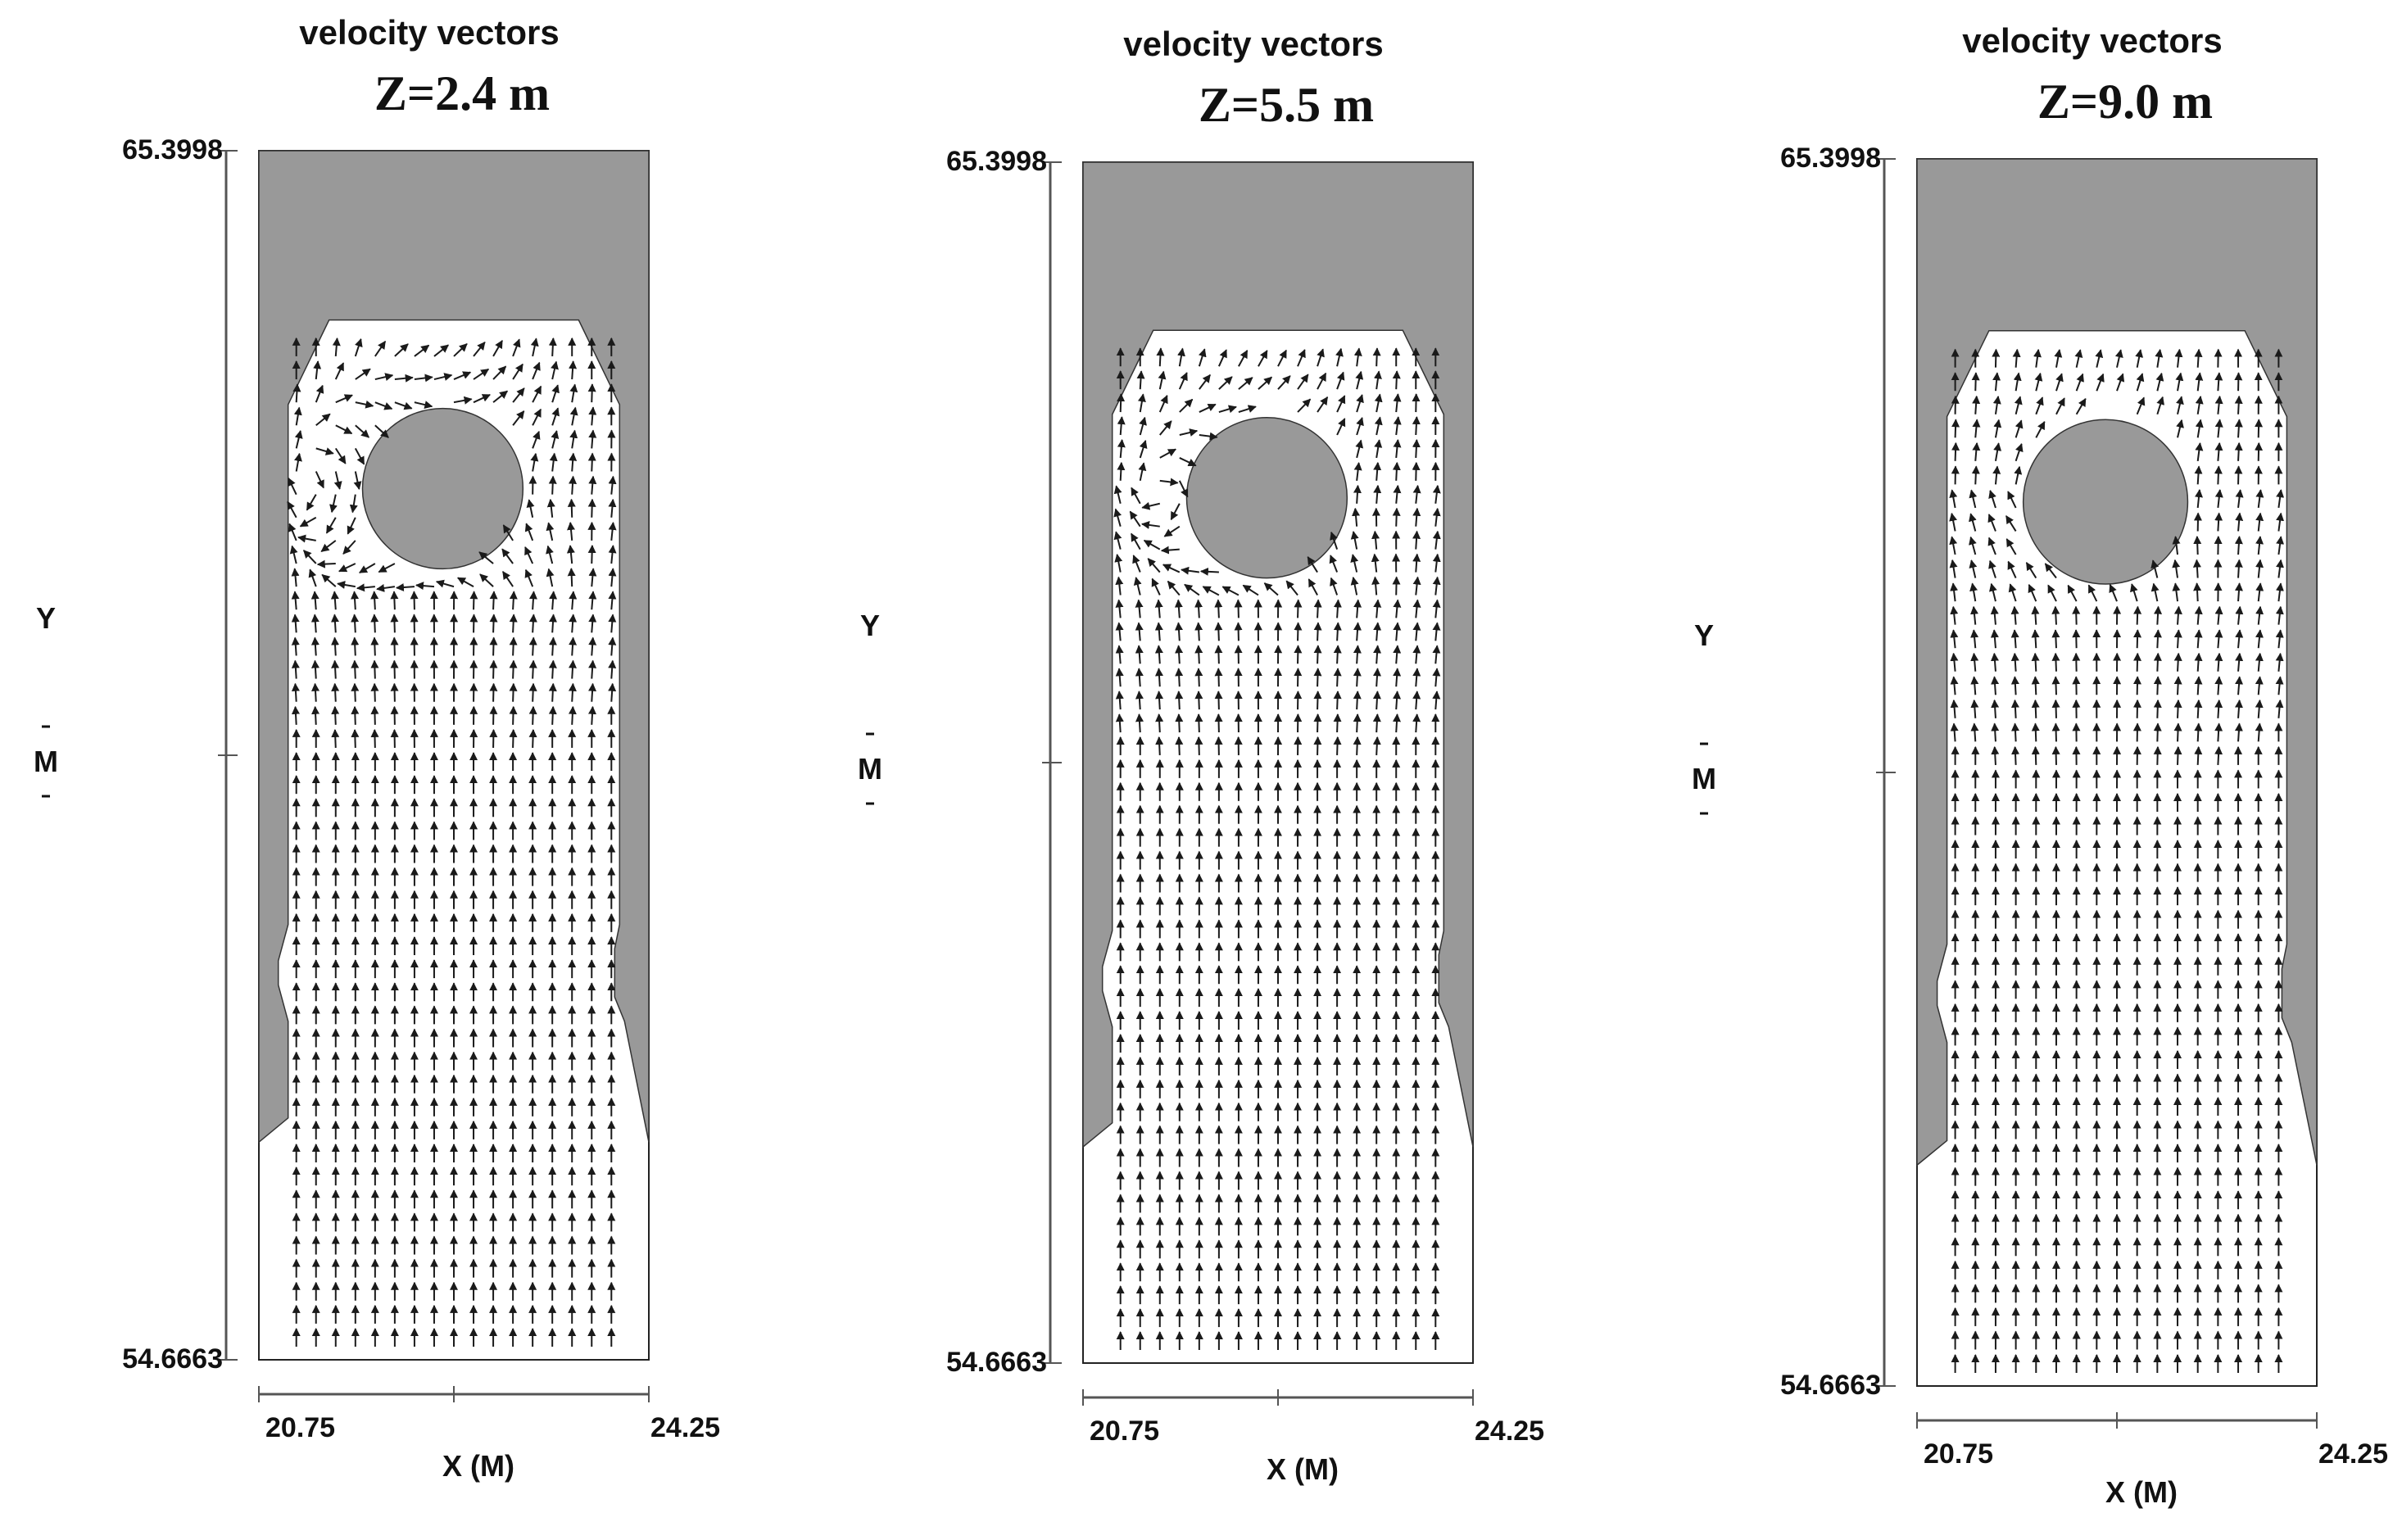 The height and width of the screenshot is (1540, 2402). What do you see at coordinates (172, 149) in the screenshot?
I see `y-tick-label-top: 65.3998` at bounding box center [172, 149].